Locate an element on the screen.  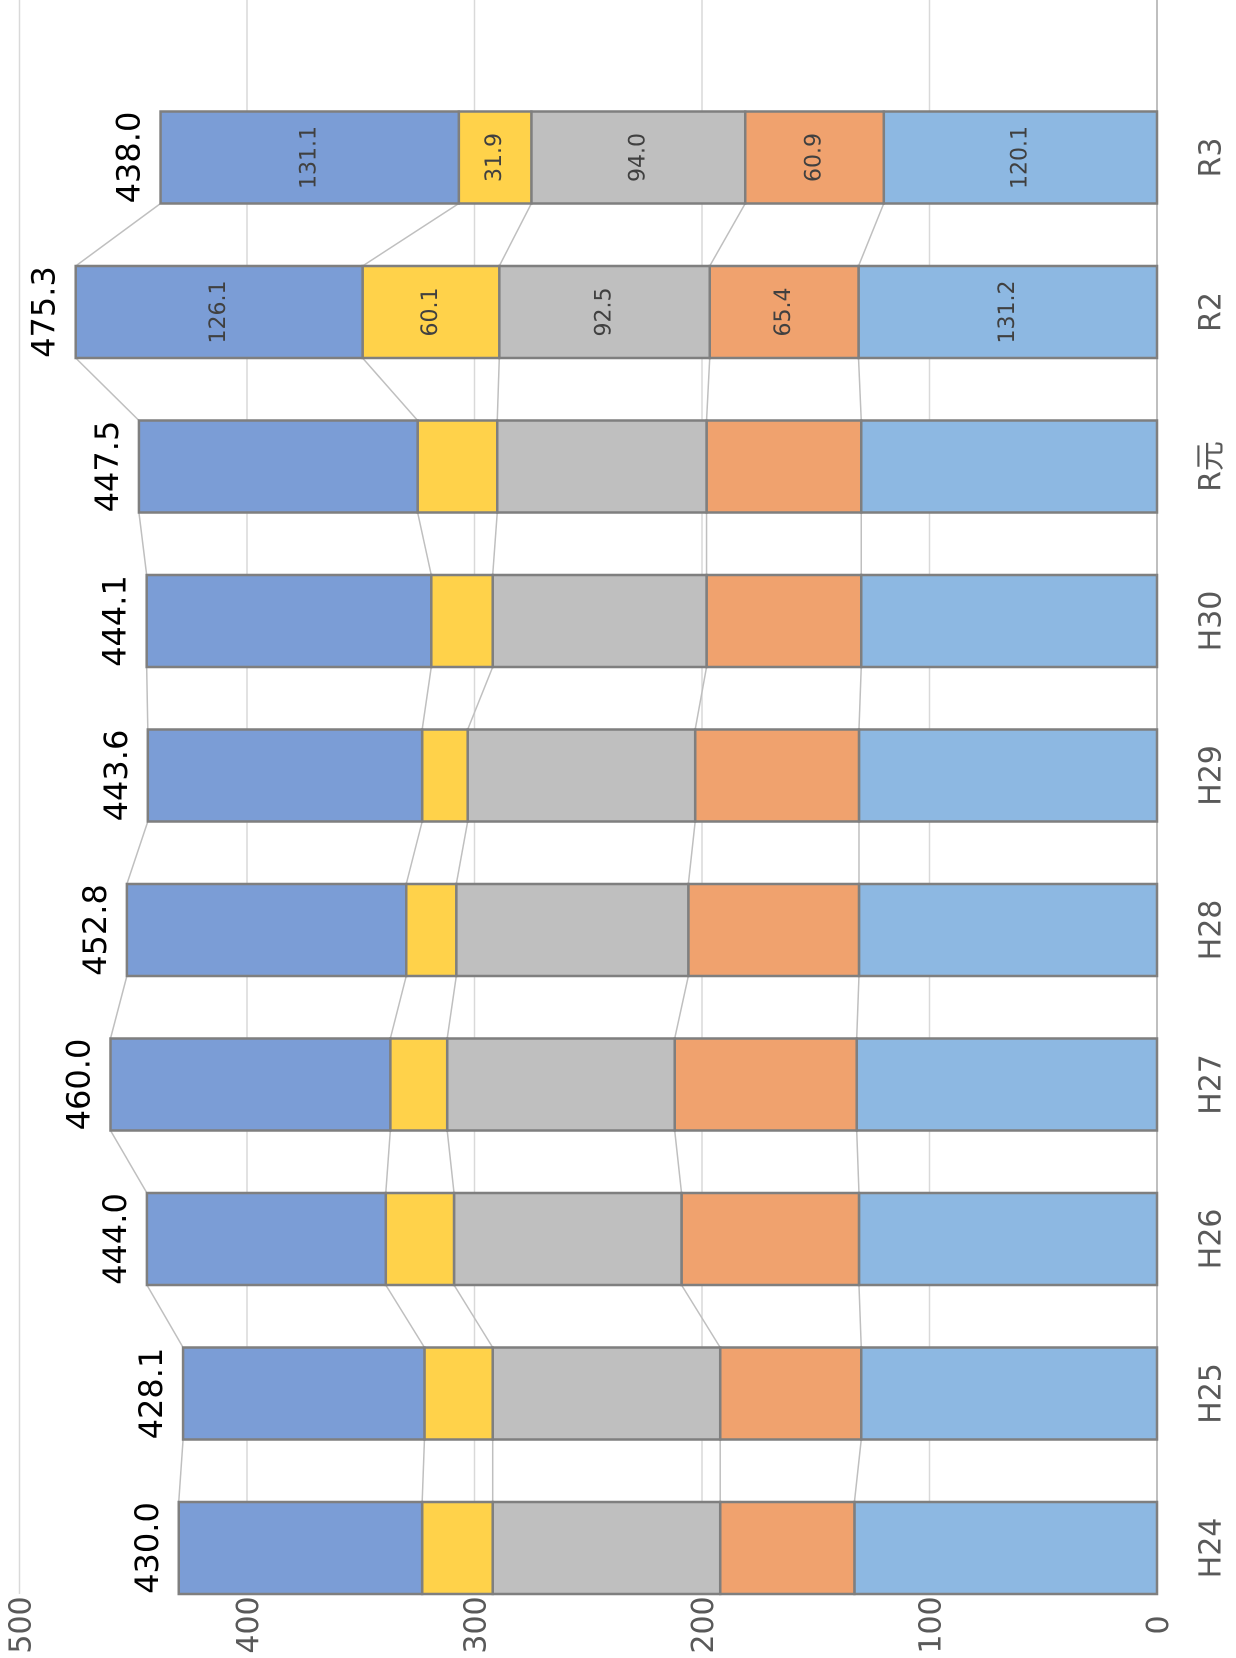
x-tick-label: H30 is located at coordinates (1211, 621).